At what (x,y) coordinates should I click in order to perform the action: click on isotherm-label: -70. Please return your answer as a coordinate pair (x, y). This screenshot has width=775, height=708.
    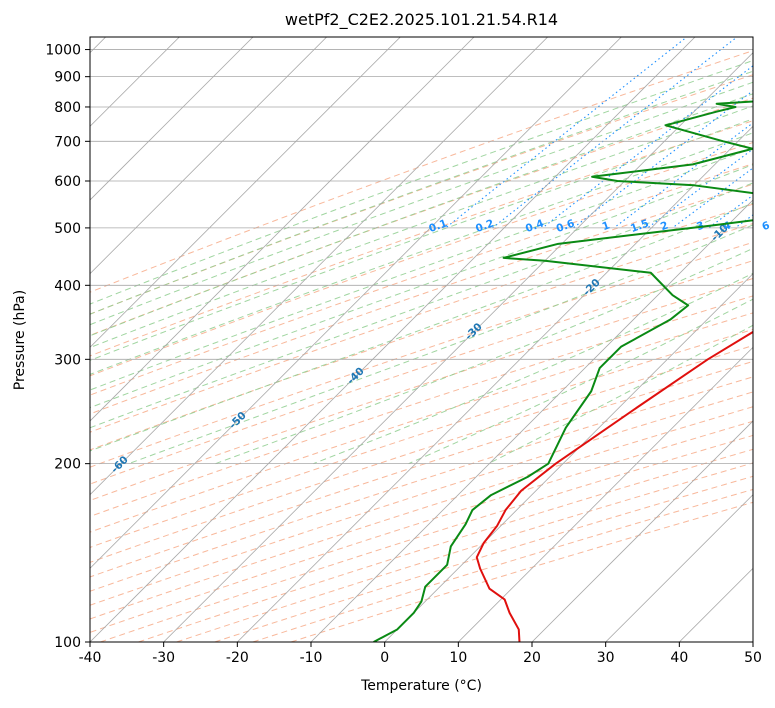
    Looking at the image, I should click on (6, 509).